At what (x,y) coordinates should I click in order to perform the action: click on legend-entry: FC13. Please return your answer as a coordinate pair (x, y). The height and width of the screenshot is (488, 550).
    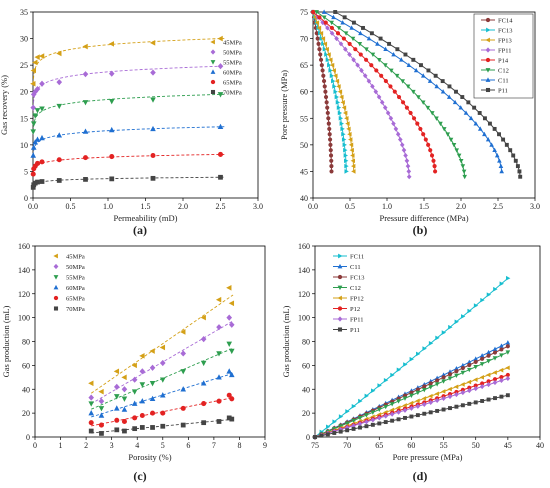
    Looking at the image, I should click on (357, 277).